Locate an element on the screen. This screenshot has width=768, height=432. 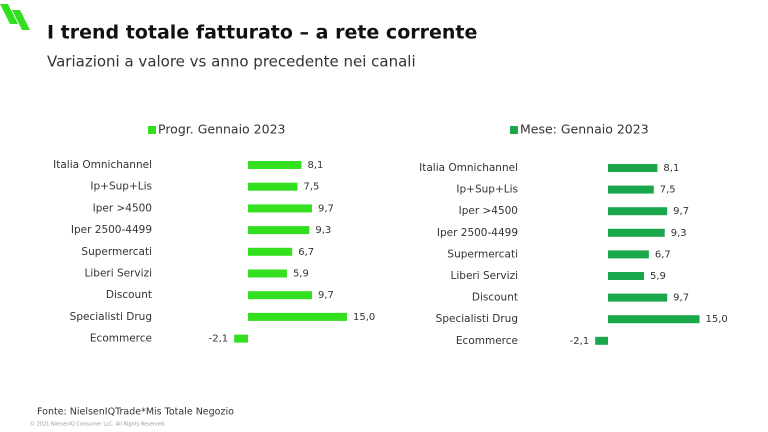
source: Fonte: NielsenIQTrade*Mis Totale Negozio is located at coordinates (135, 412).